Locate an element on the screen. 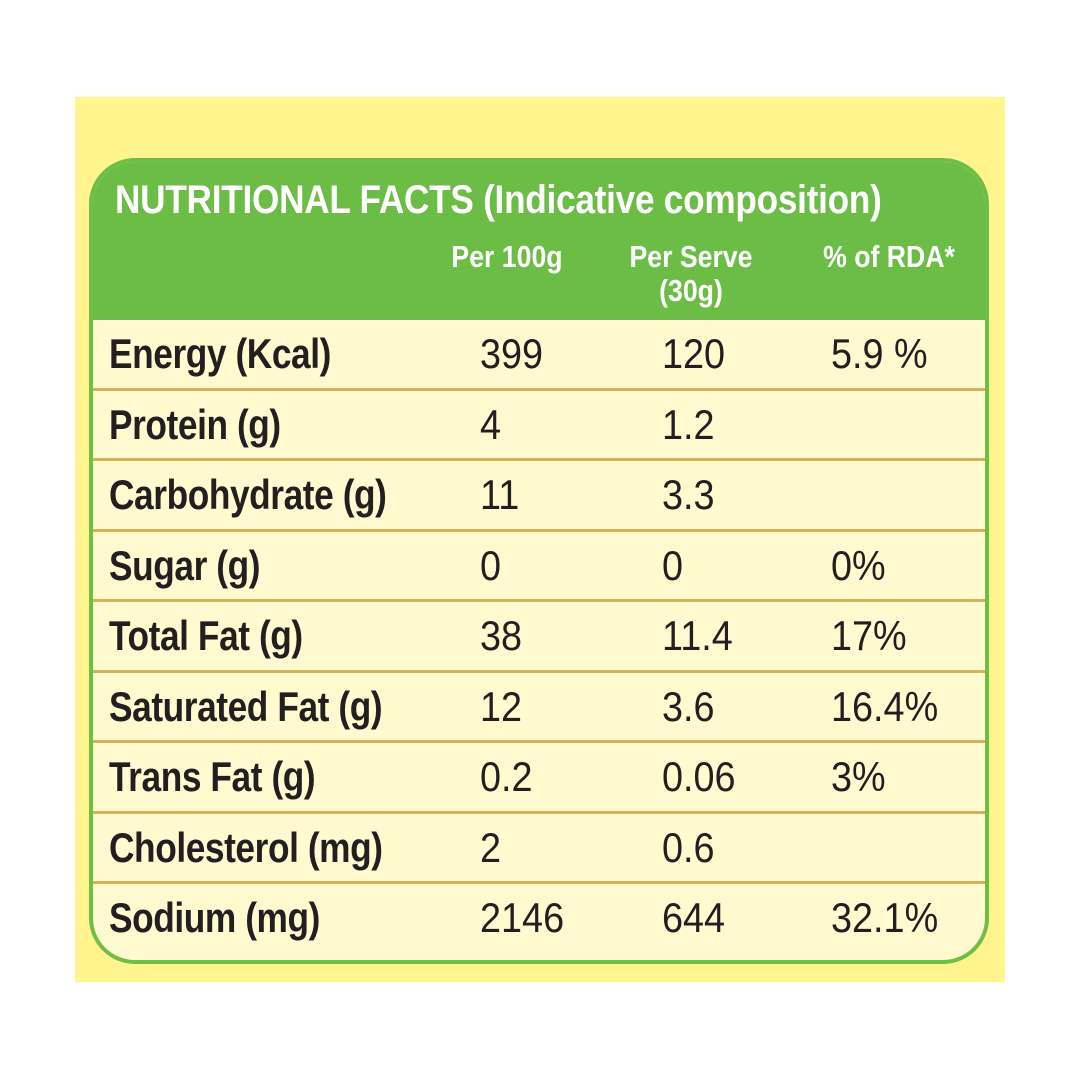 The image size is (1080, 1080). column-header-per-100g: Per 100g is located at coordinates (507, 257).